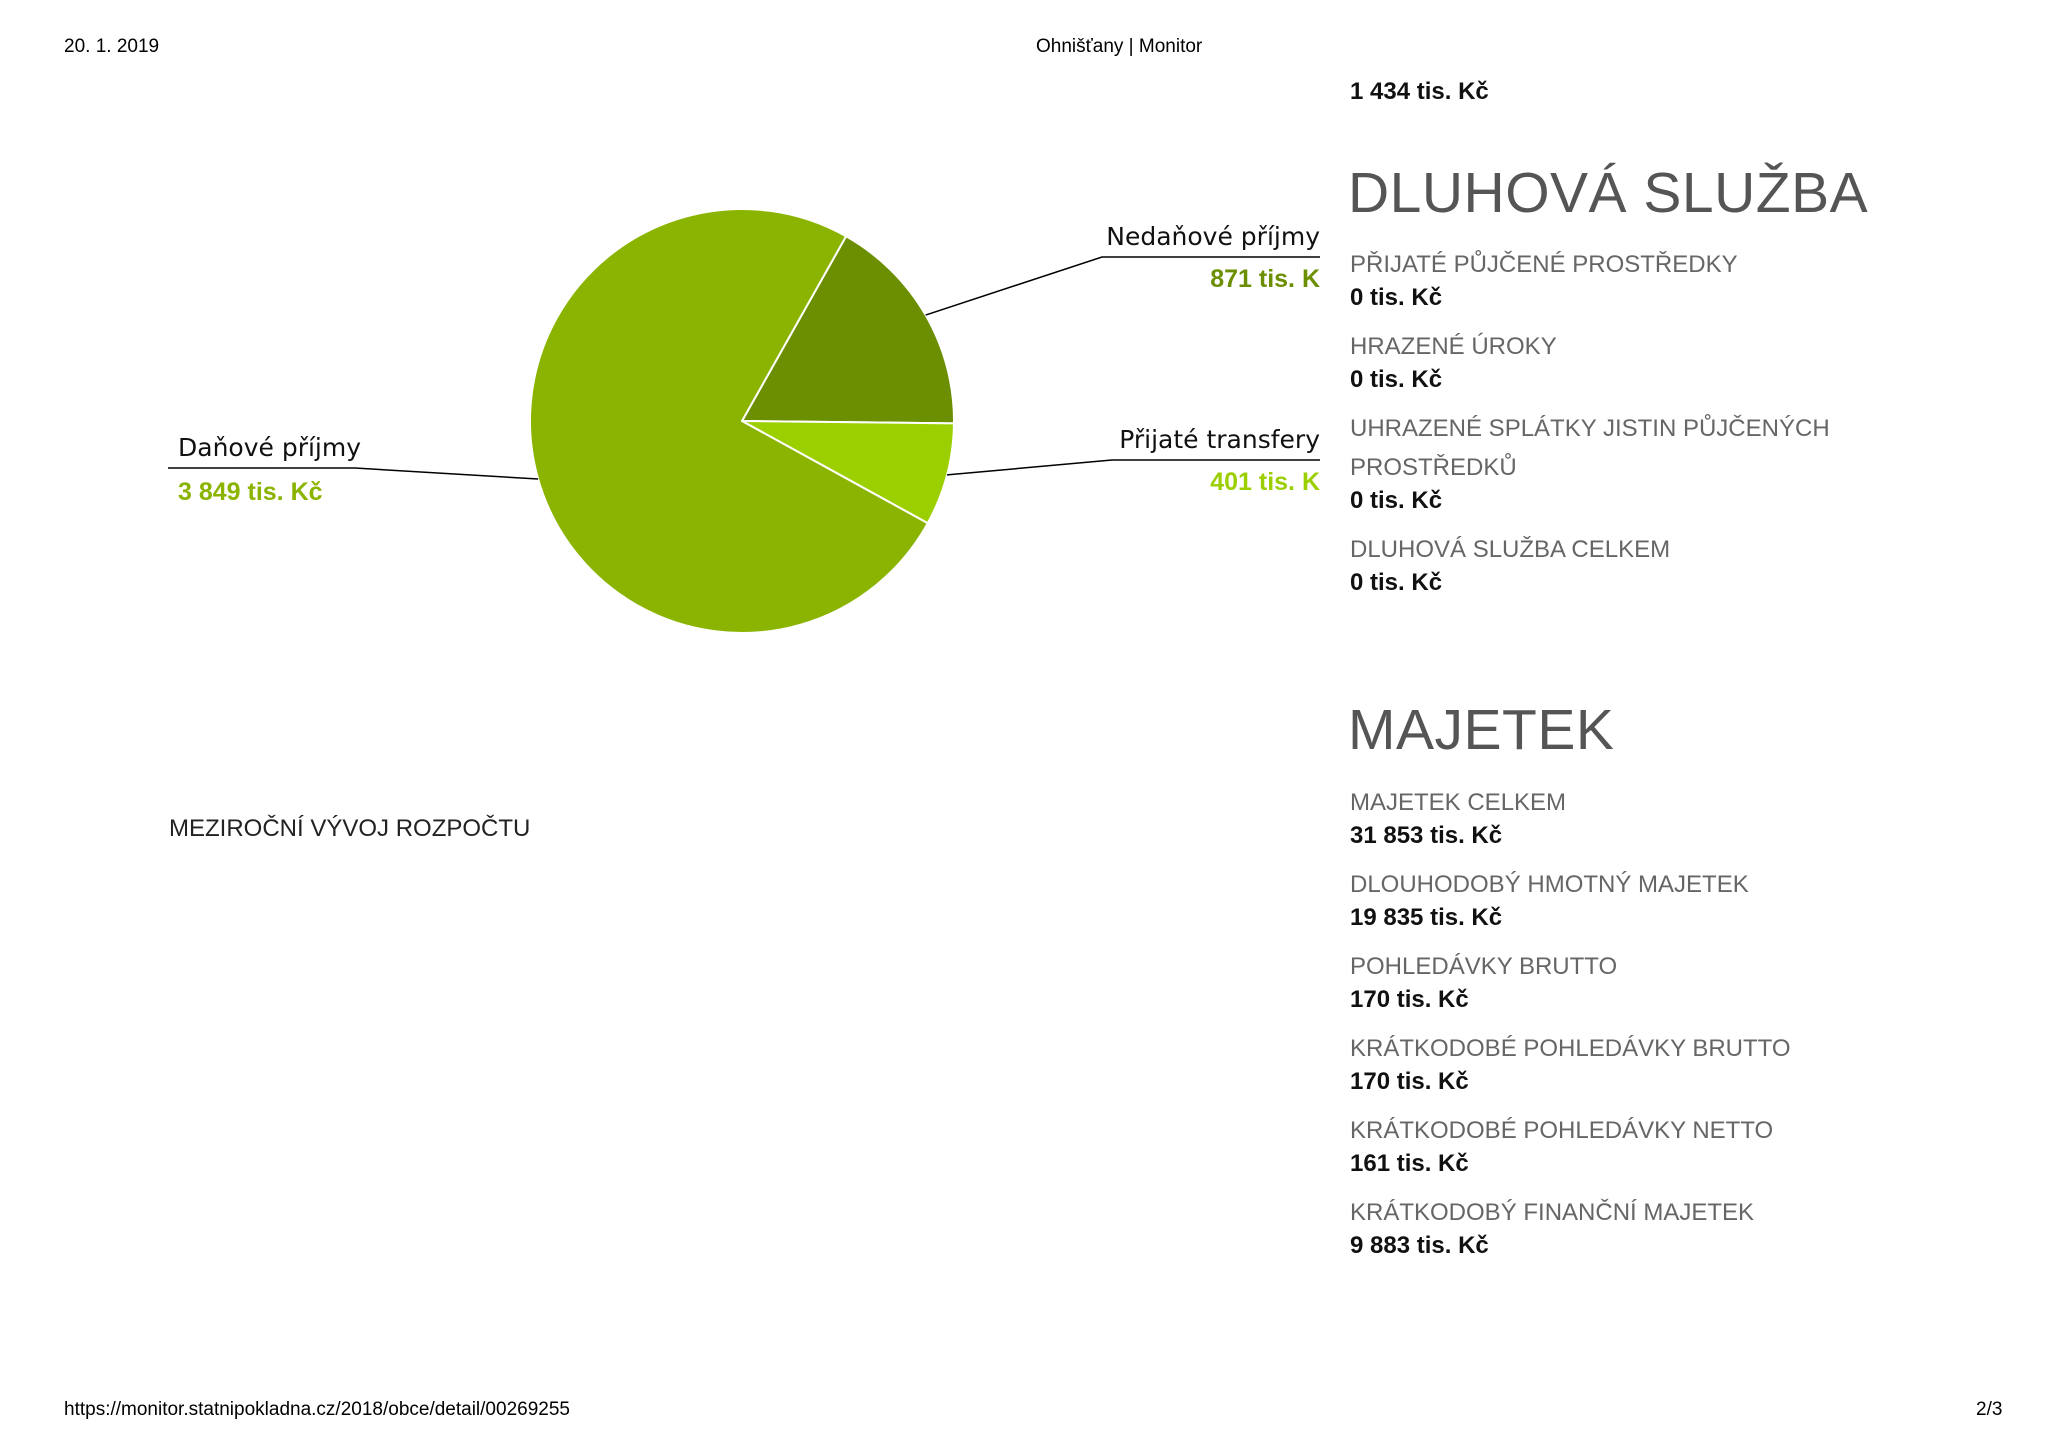 The image size is (2048, 1447). I want to click on asset-item-value: 31 853 tis. Kč, so click(1426, 835).